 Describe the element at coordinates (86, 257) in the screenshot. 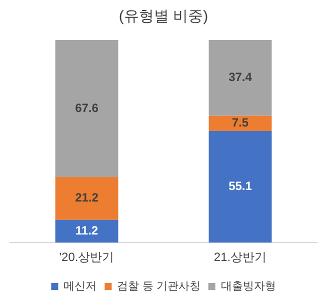

I see `x-tick-label: '20.상반기` at that location.